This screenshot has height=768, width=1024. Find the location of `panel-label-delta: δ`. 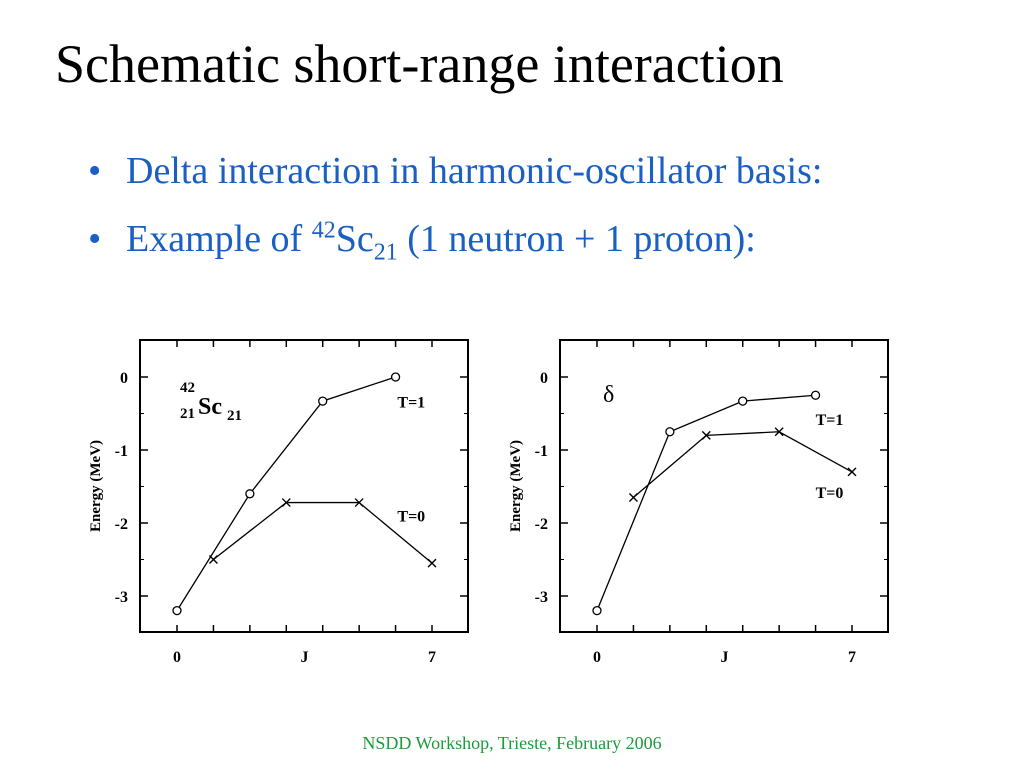

panel-label-delta: δ is located at coordinates (608, 395).